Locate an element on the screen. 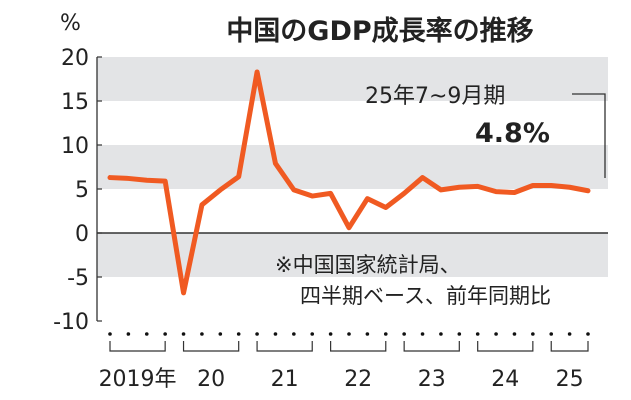 Image resolution: width=631 pixels, height=400 pixels. source-note-line2: 四半期ベース、前年同期比 is located at coordinates (425, 296).